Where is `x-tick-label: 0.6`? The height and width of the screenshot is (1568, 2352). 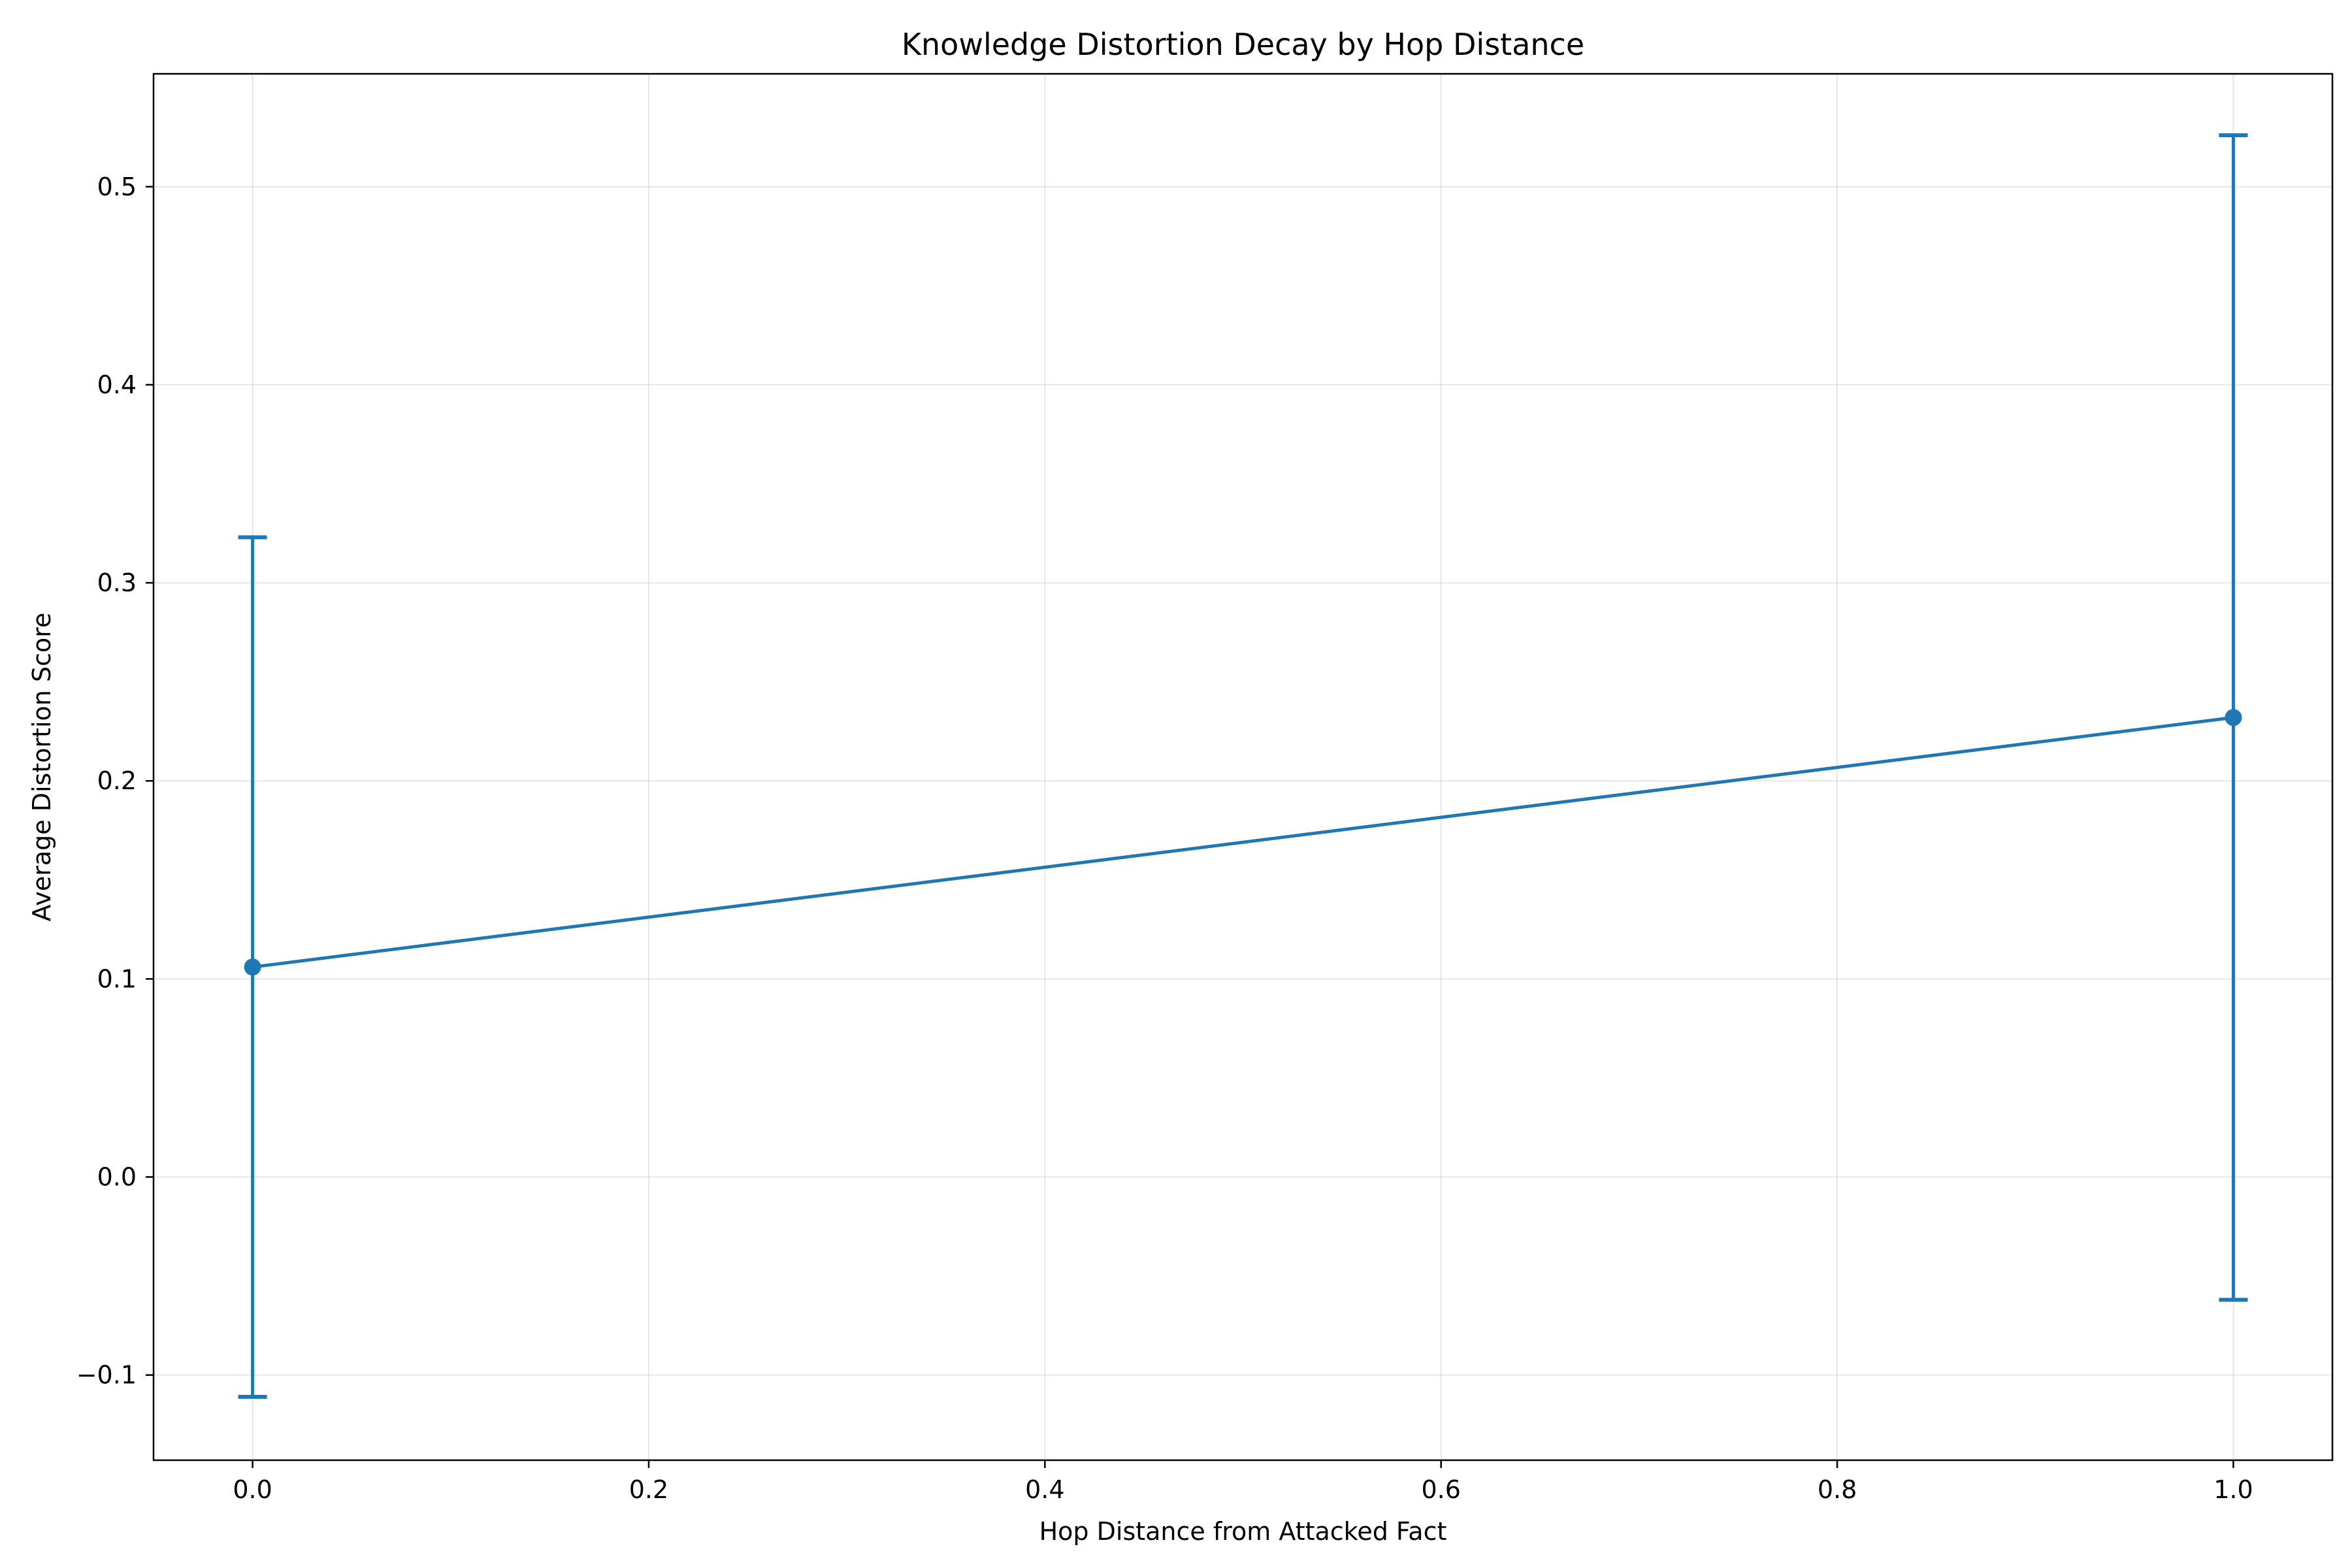 x-tick-label: 0.6 is located at coordinates (1440, 1489).